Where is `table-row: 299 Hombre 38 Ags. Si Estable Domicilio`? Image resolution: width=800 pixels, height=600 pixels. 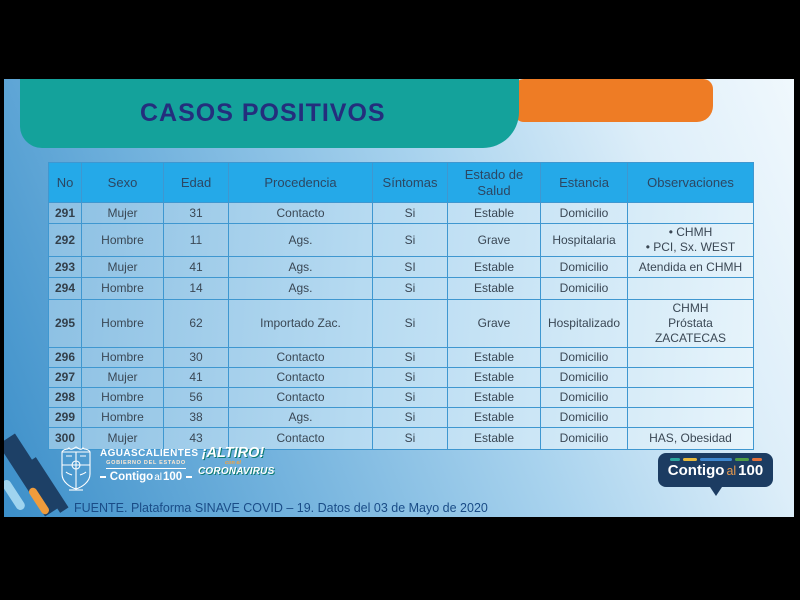
table-row: 299 Hombre 38 Ags. Si Estable Domicilio is located at coordinates (401, 417).